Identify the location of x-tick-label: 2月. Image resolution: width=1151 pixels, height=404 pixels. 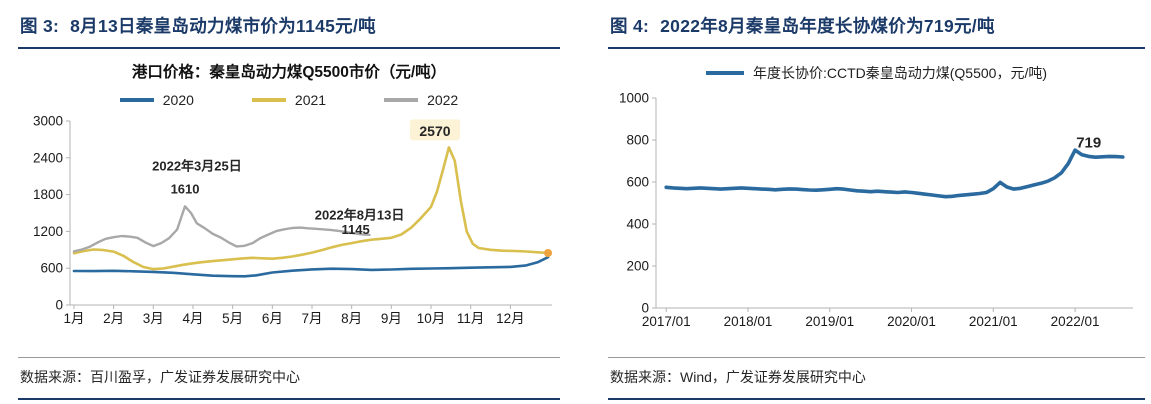
(113, 318).